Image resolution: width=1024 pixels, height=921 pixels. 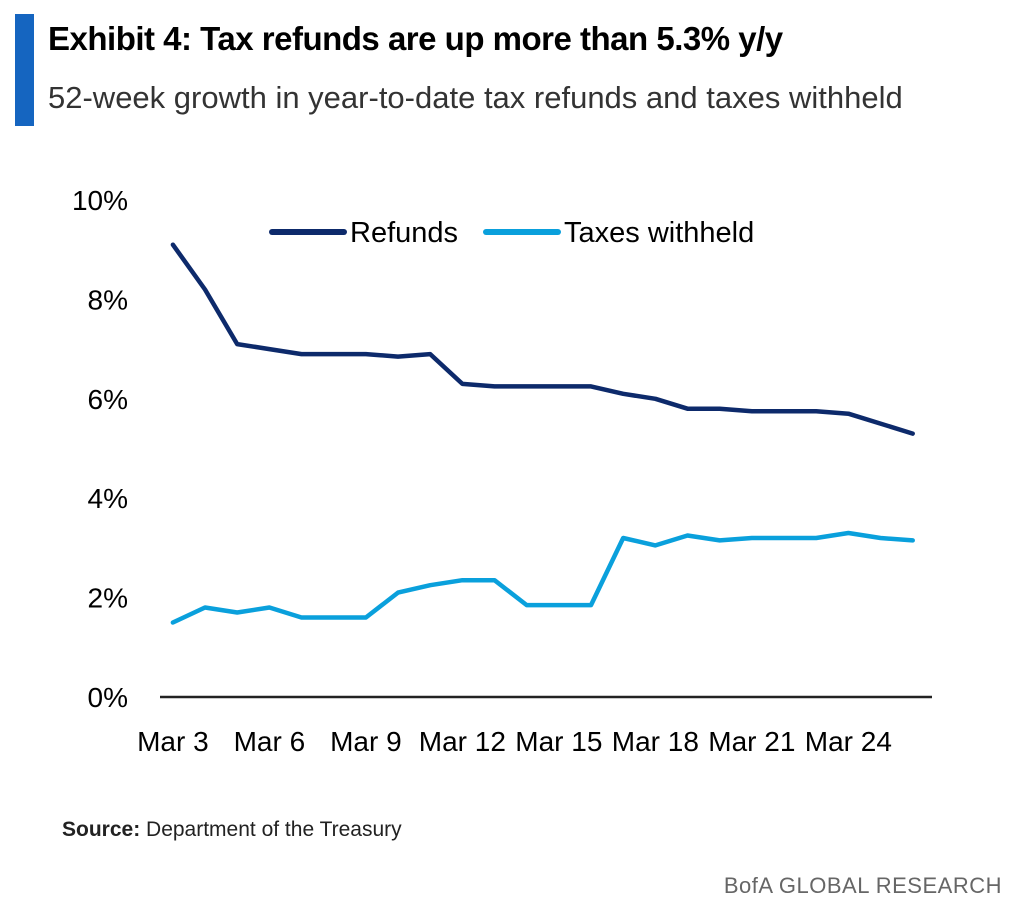 I want to click on x-tick-label: Mar 15, so click(x=558, y=741).